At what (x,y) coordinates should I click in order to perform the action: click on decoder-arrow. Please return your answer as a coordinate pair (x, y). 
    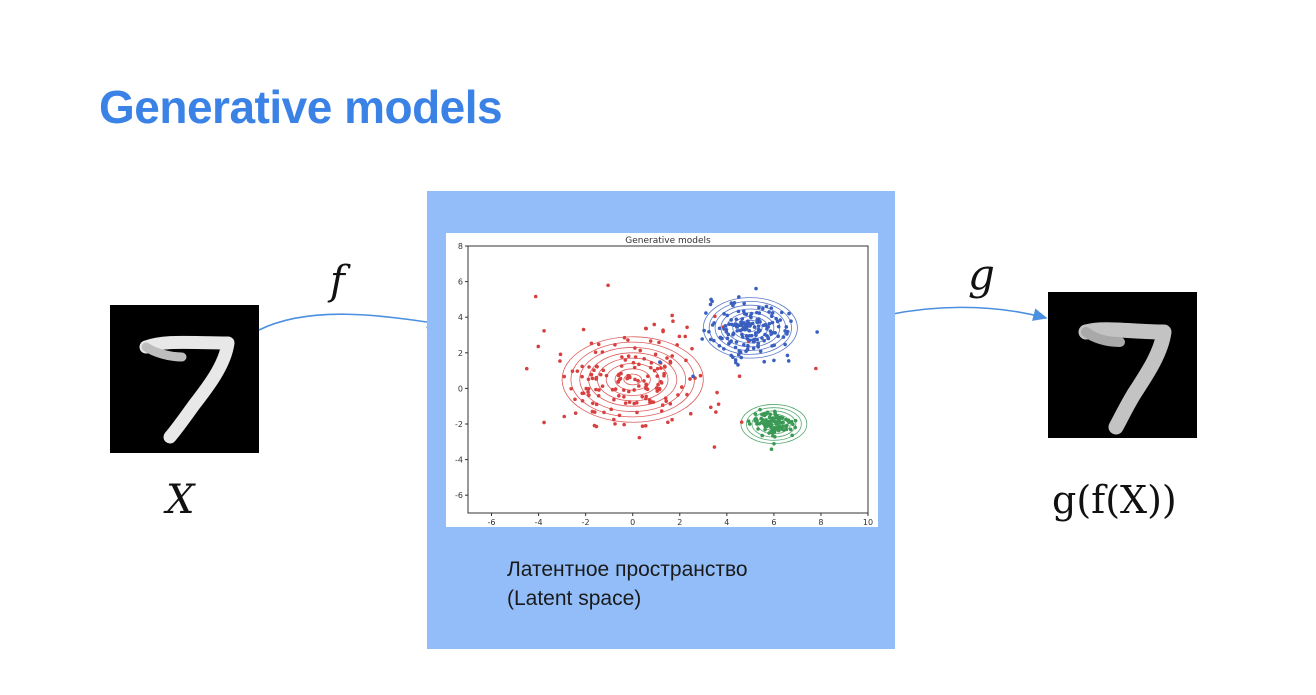
    Looking at the image, I should click on (962, 313).